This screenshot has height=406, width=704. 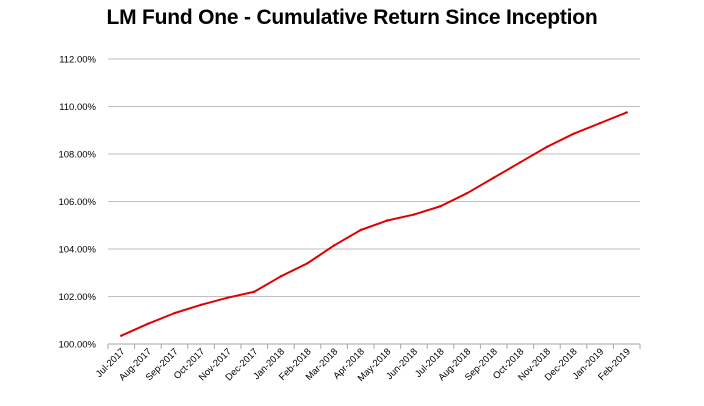 What do you see at coordinates (77, 107) in the screenshot?
I see `y-tick-label: 110.00%` at bounding box center [77, 107].